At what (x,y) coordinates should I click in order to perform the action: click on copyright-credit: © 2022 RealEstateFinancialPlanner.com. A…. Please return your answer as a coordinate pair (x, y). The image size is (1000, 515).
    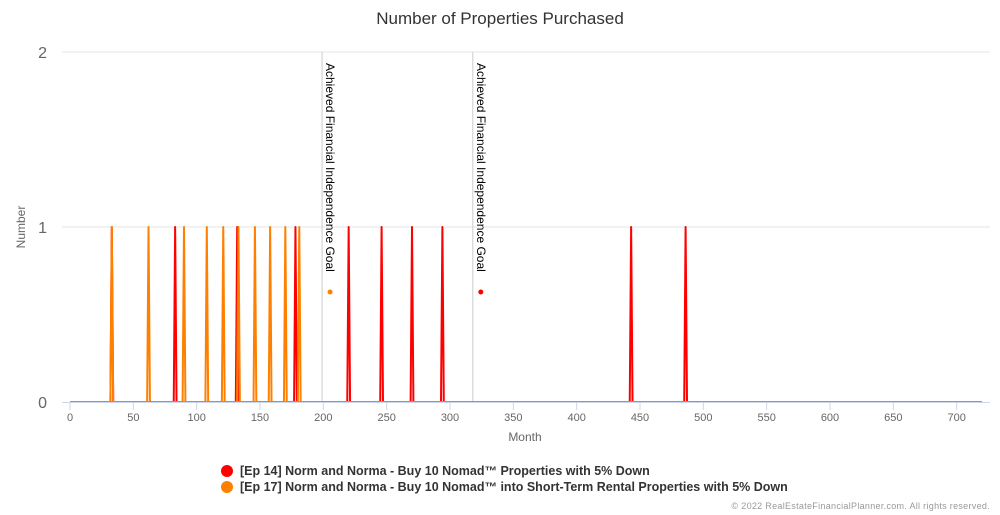
    Looking at the image, I should click on (860, 506).